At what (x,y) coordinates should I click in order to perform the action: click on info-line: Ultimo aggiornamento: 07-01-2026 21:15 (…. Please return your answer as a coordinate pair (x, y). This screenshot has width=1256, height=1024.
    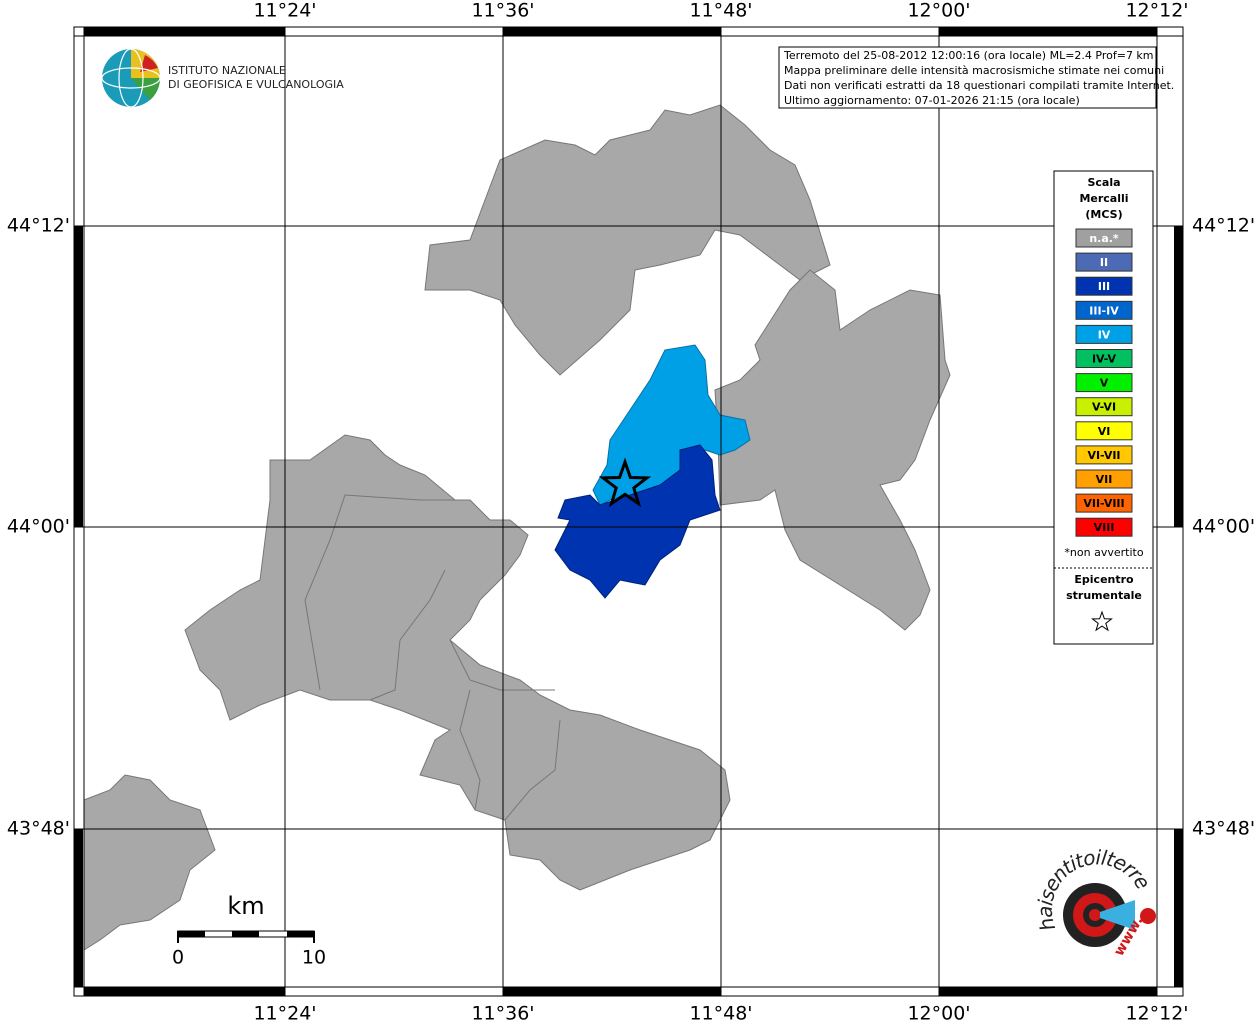
    Looking at the image, I should click on (932, 100).